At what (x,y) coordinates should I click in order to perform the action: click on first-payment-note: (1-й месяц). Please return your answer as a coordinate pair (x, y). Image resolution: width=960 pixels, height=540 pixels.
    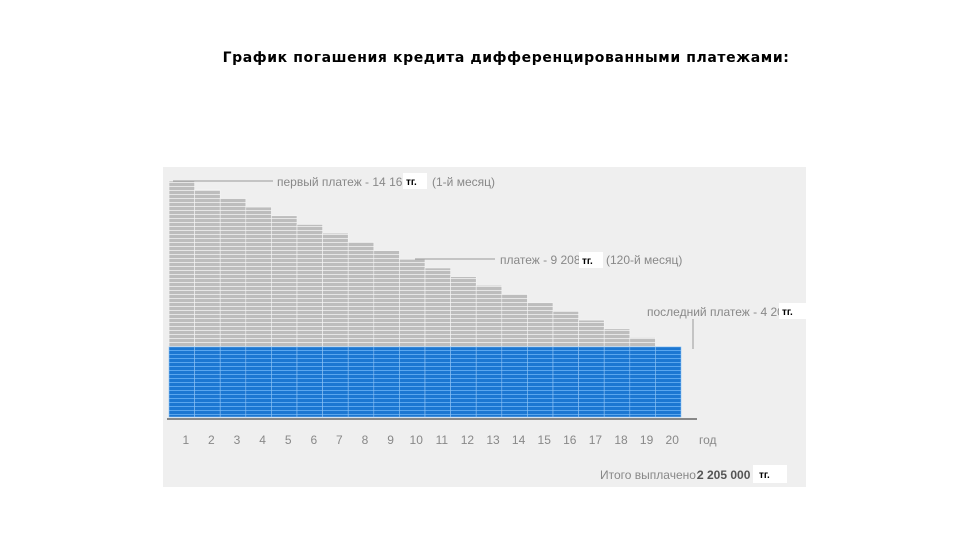
    Looking at the image, I should click on (463, 182).